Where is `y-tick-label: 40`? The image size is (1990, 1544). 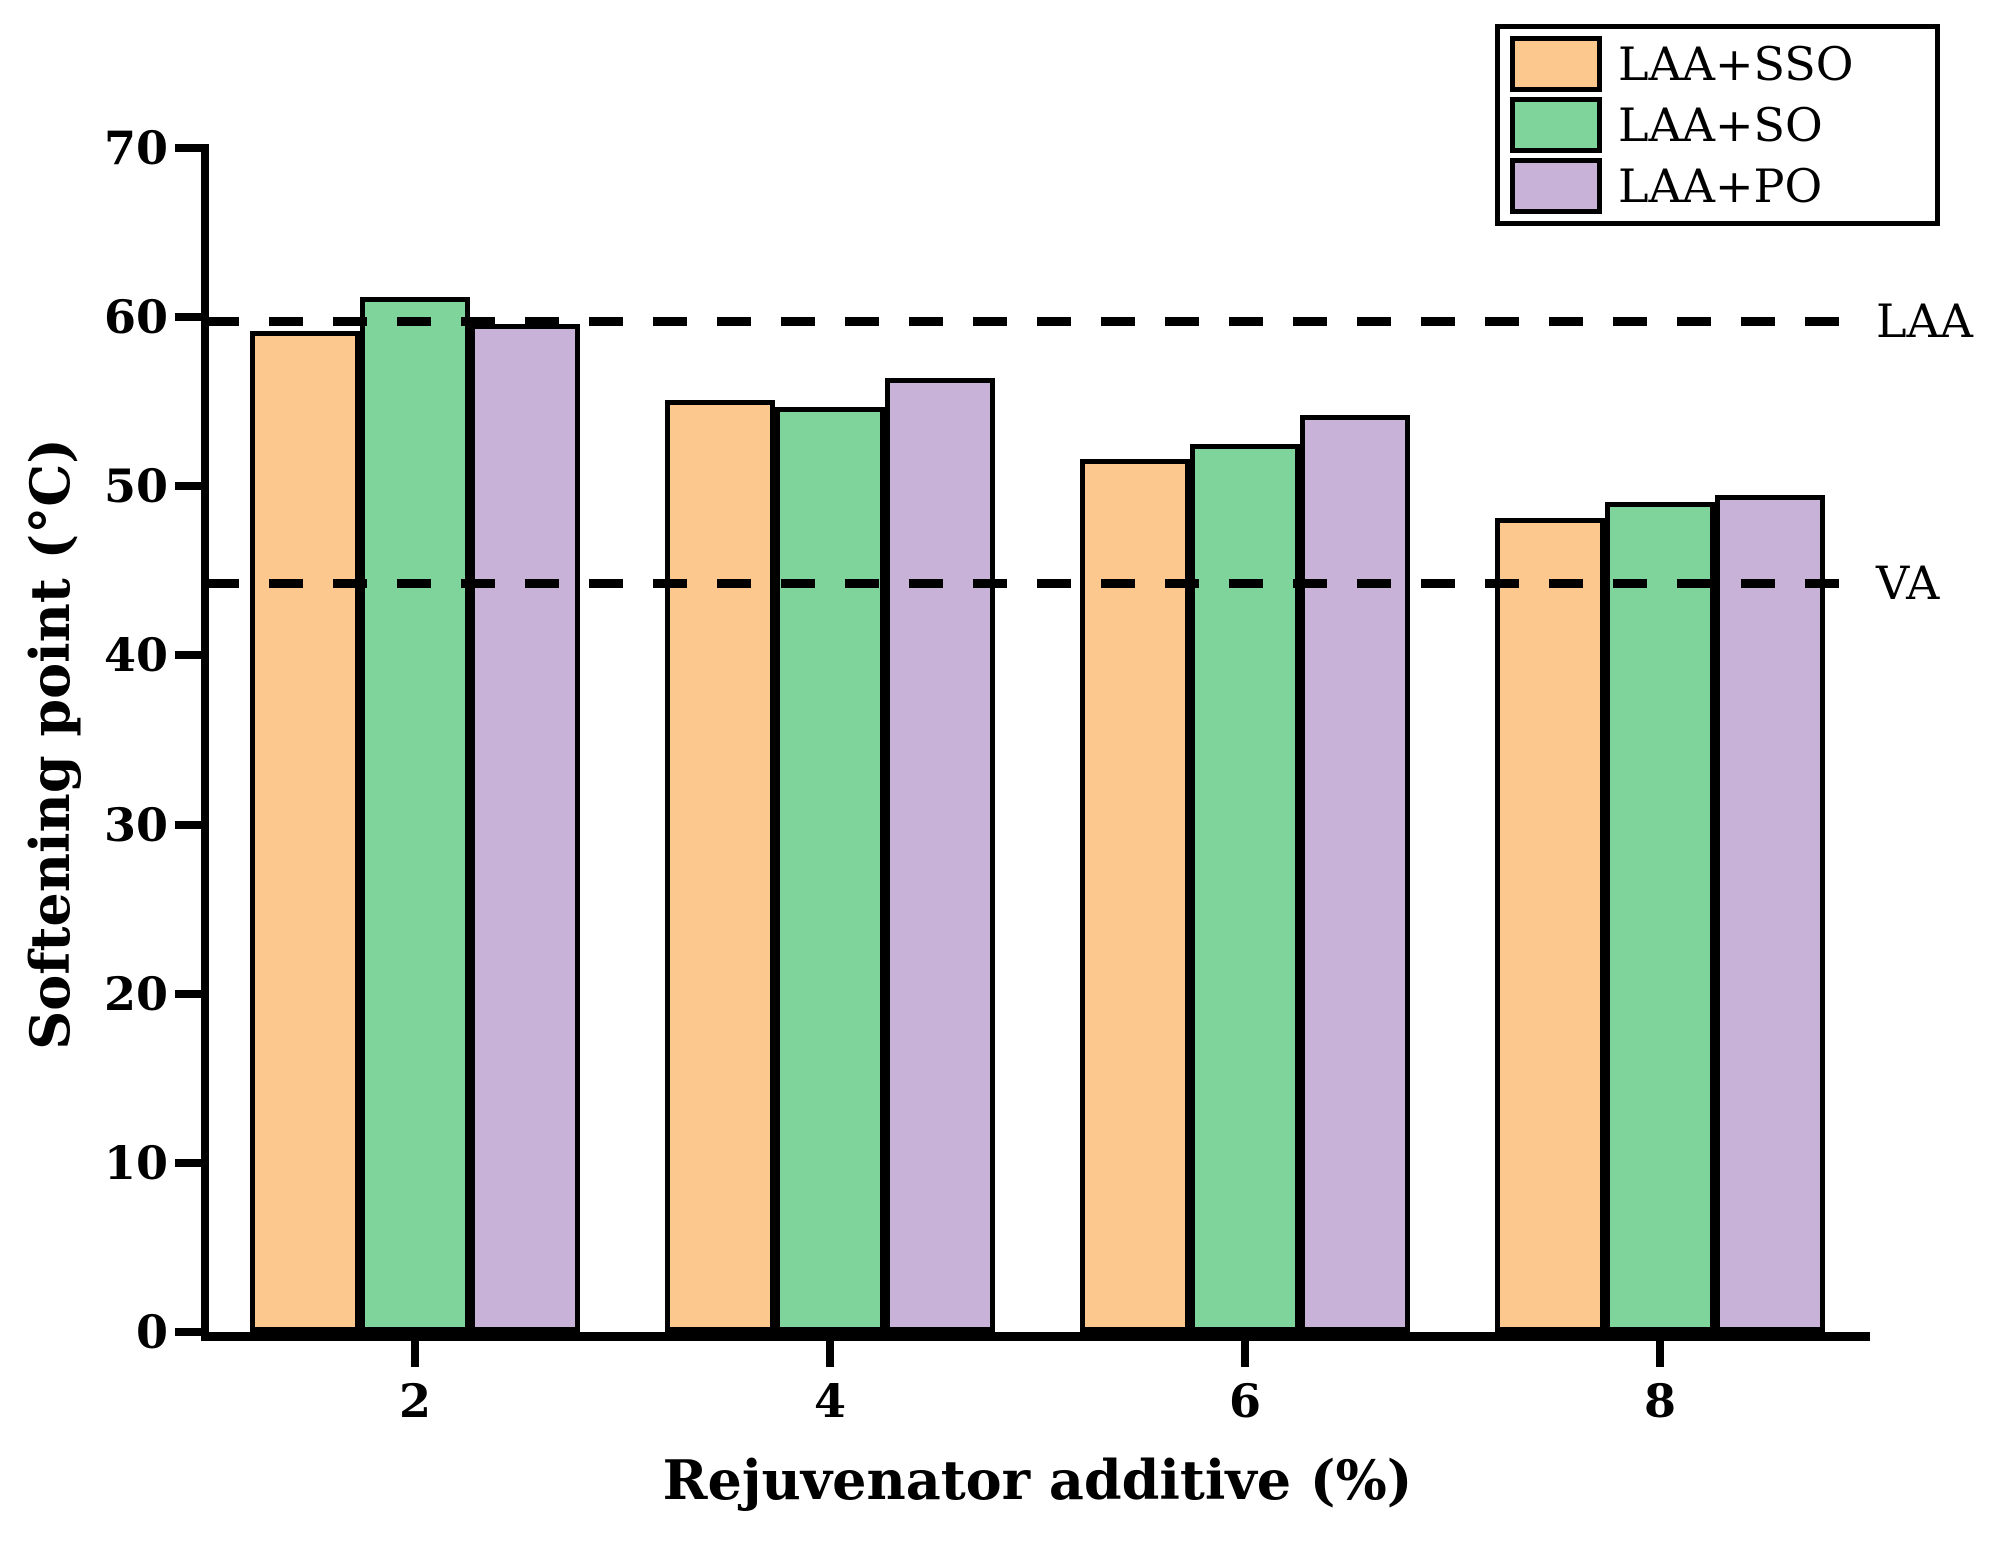 y-tick-label: 40 is located at coordinates (135, 655).